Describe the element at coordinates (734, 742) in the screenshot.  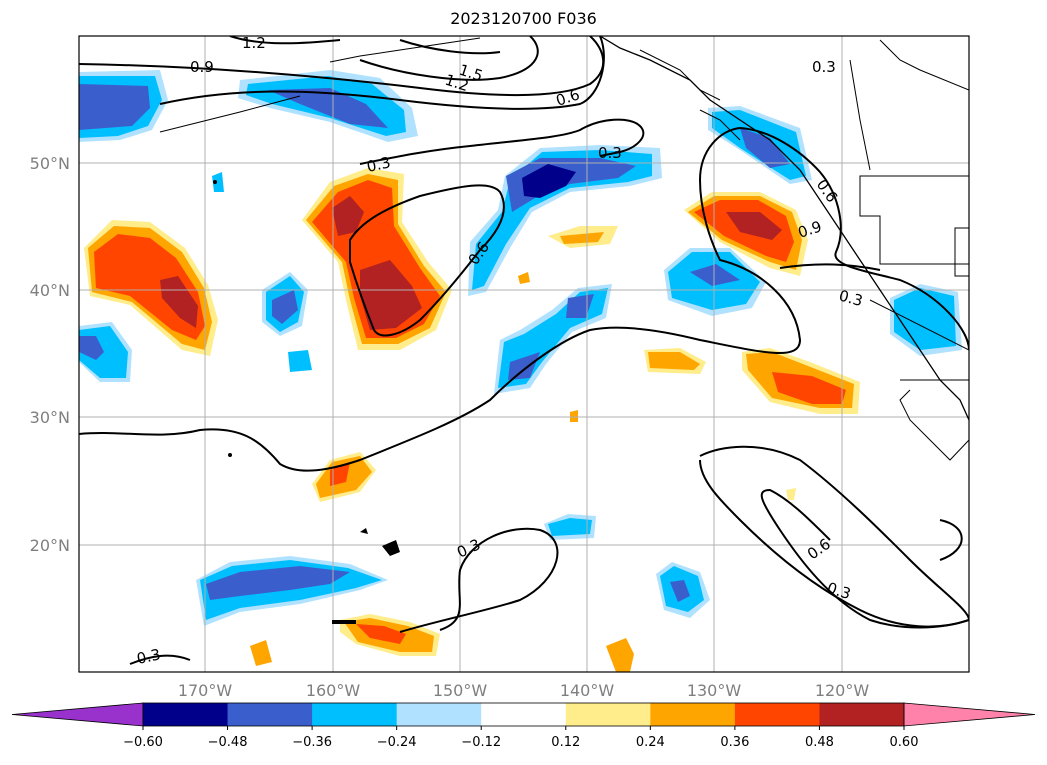
I see `colorbar-tick-label: 0.36` at that location.